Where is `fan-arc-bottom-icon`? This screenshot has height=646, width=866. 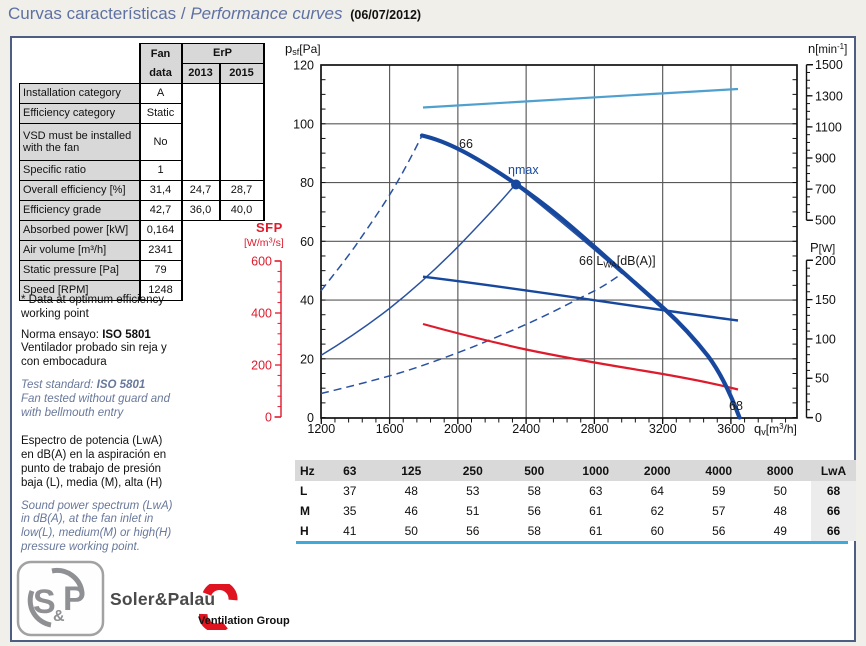 fan-arc-bottom-icon is located at coordinates (39, 609).